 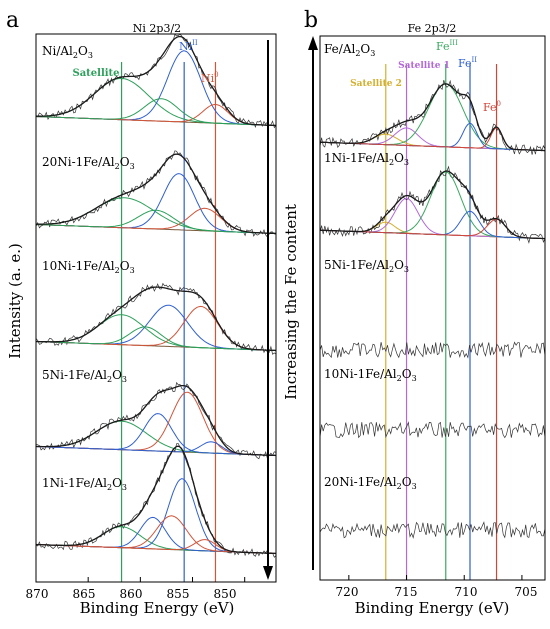 I want to click on tick-label: 865, so click(x=84, y=594).